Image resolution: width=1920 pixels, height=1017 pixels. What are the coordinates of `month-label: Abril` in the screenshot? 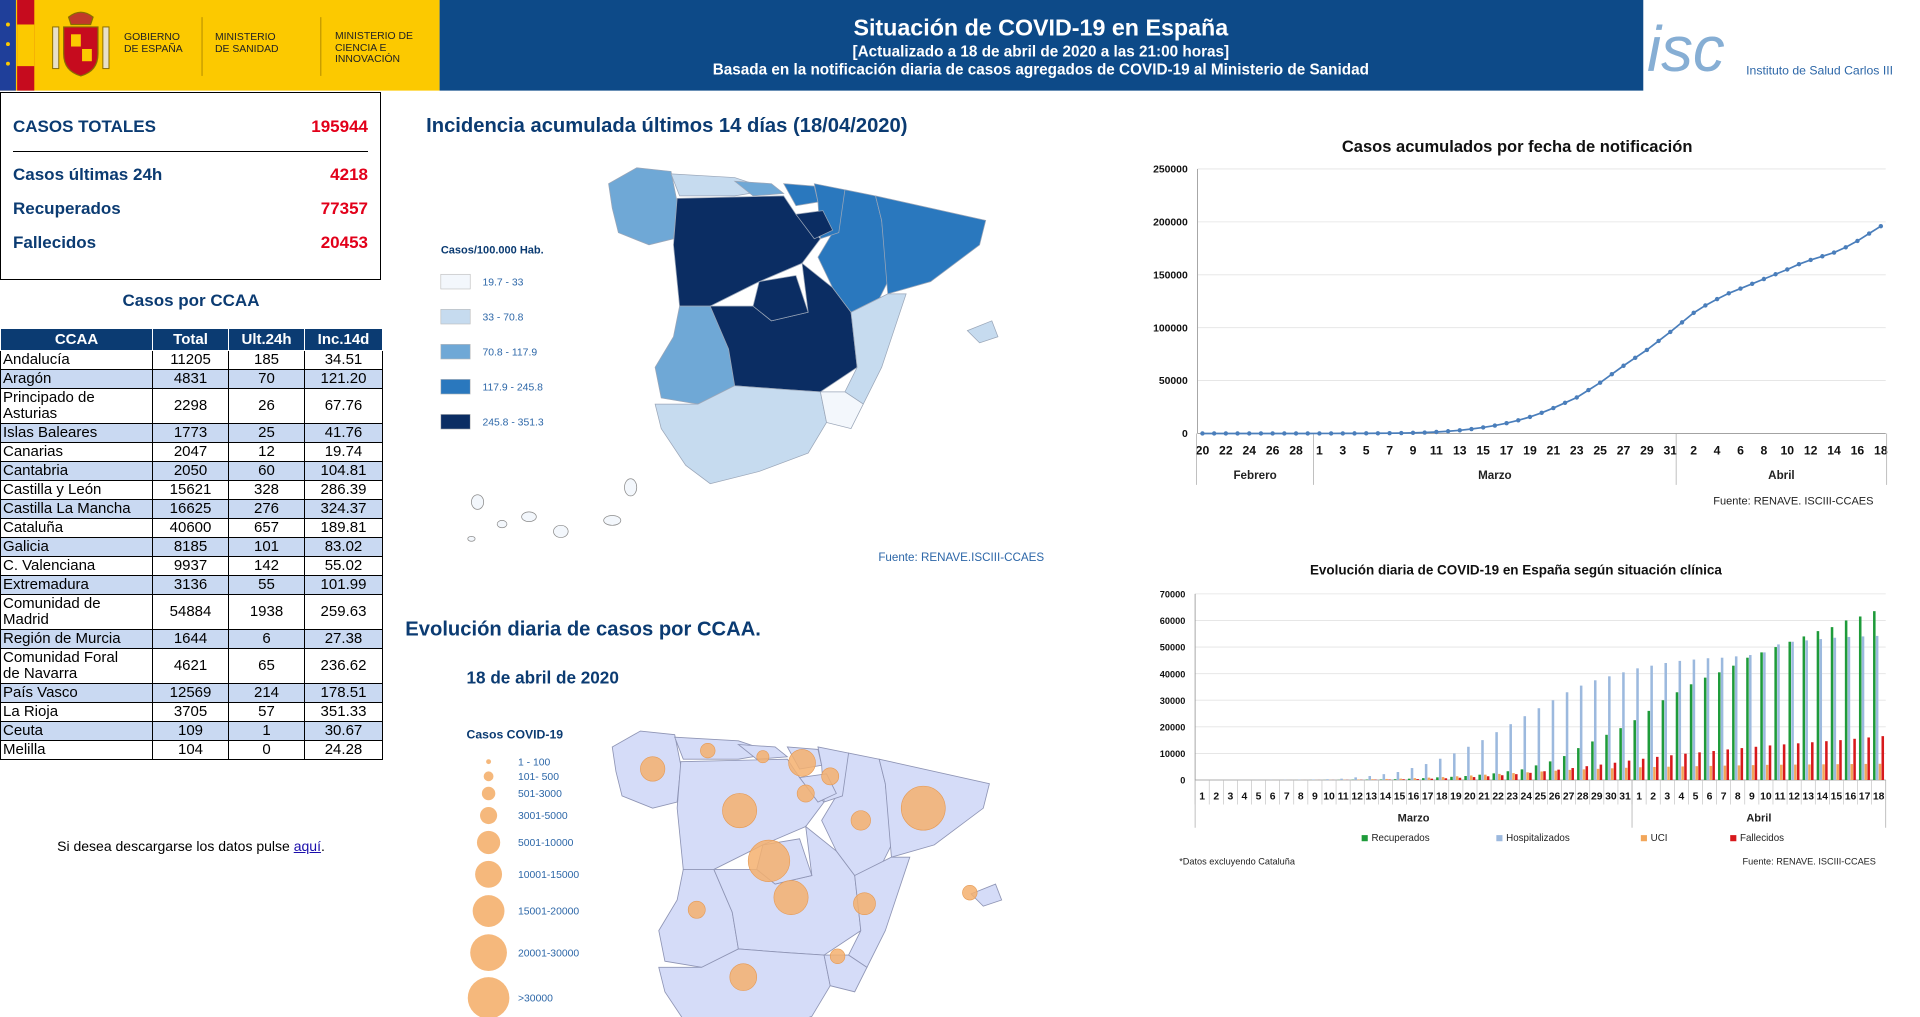 It's located at (1758, 819).